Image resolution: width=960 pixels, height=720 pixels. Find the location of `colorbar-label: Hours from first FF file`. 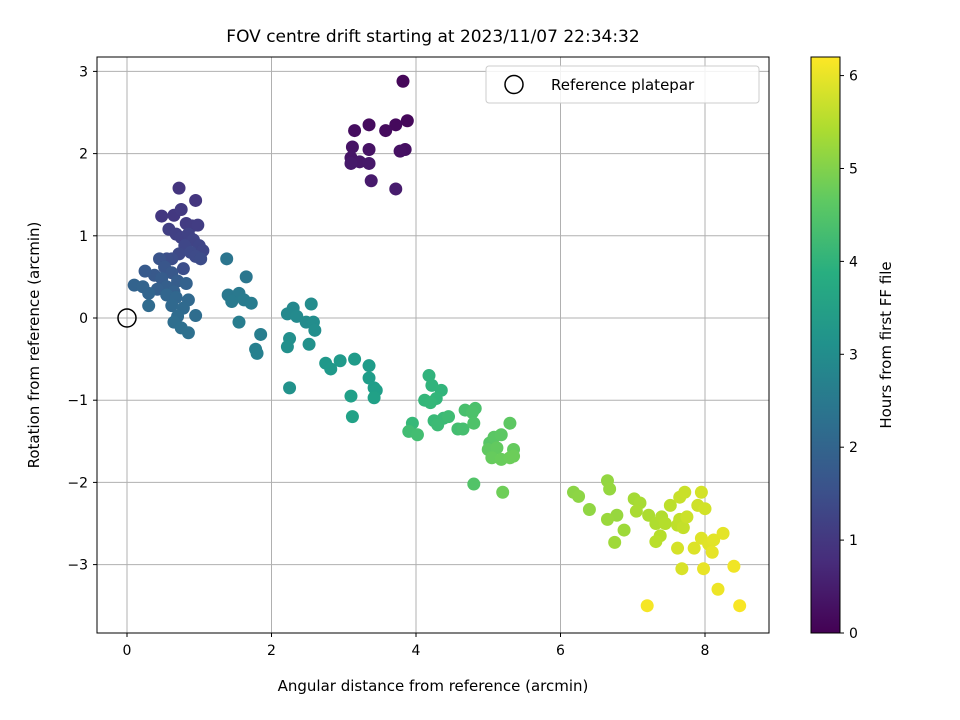

colorbar-label: Hours from first FF file is located at coordinates (886, 344).